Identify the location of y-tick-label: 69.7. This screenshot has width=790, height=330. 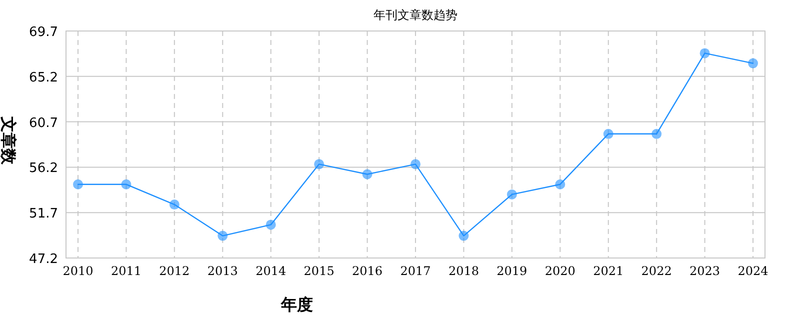
(43, 32).